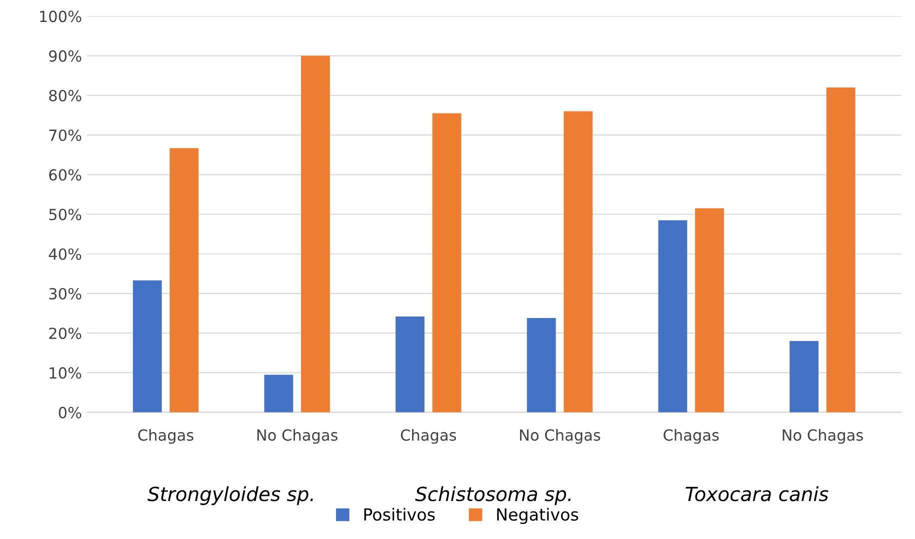 Image resolution: width=915 pixels, height=539 pixels. Describe the element at coordinates (65, 96) in the screenshot. I see `y-tick-label: 80%` at that location.